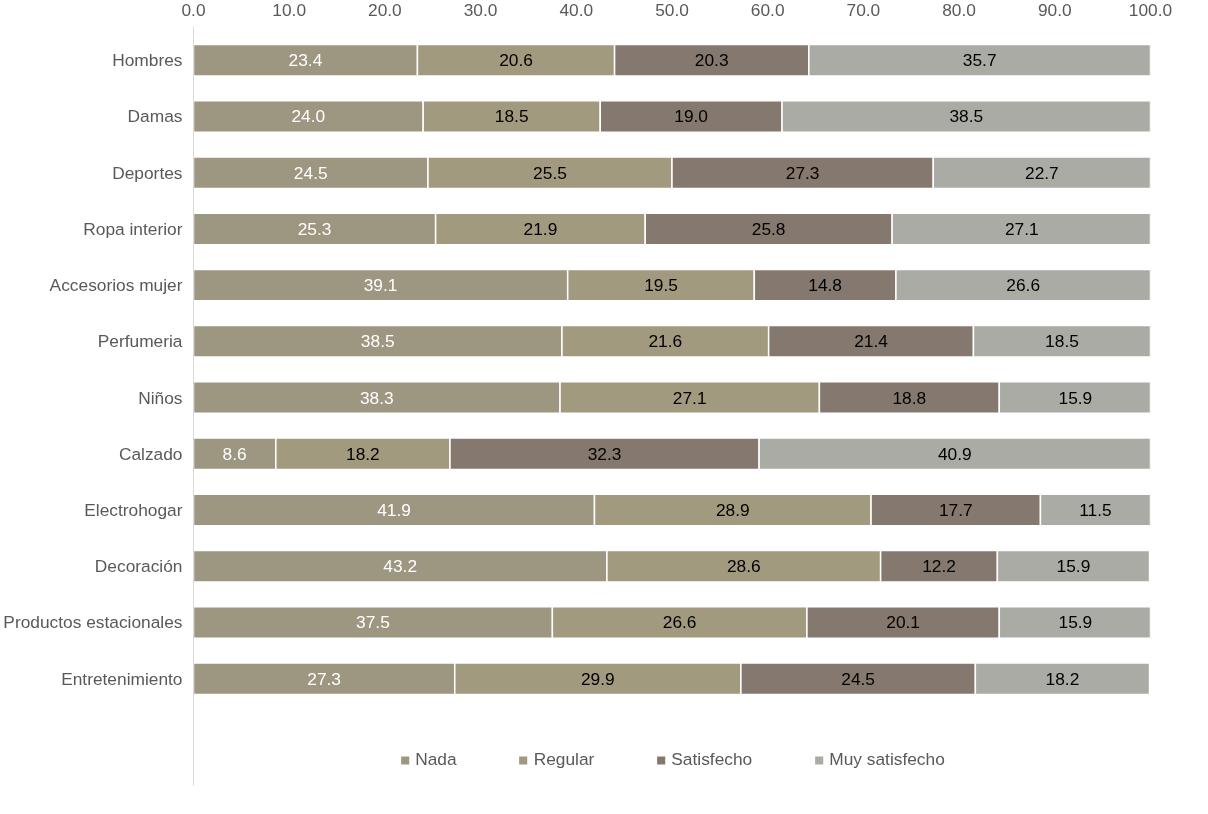 The width and height of the screenshot is (1208, 814). I want to click on x-tick-label: 70.0, so click(863, 10).